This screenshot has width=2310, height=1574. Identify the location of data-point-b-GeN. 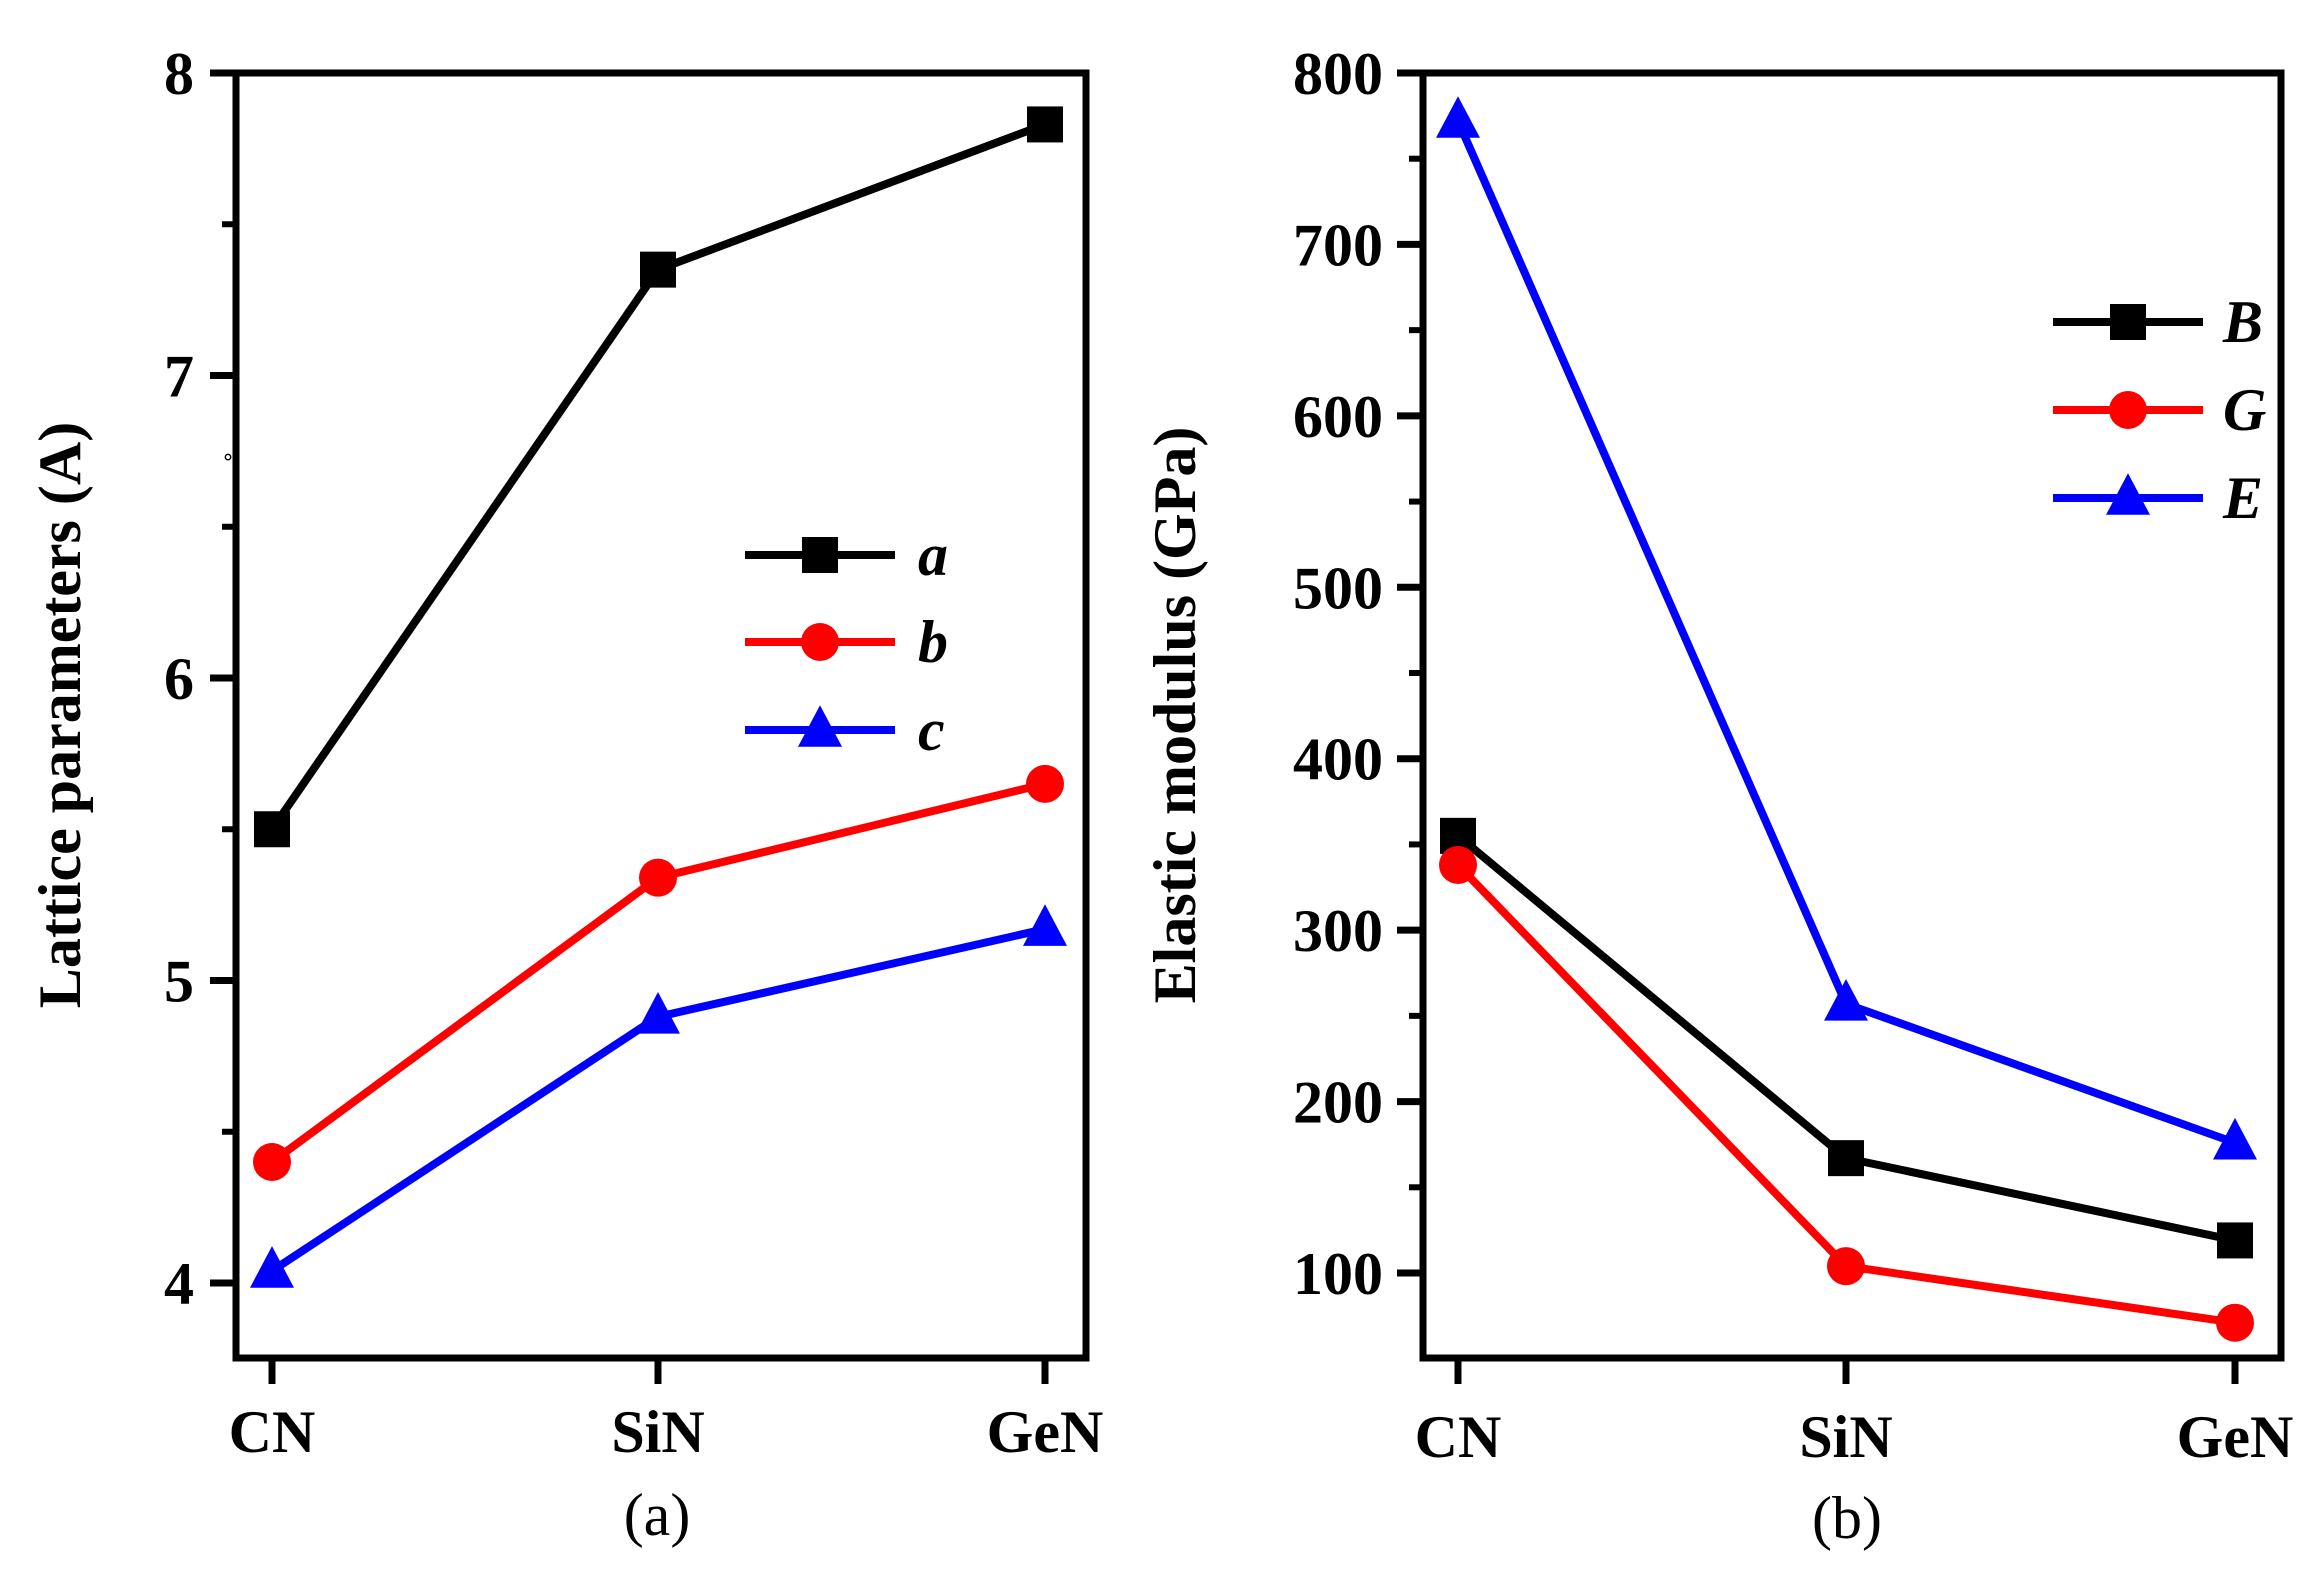
(1045, 783).